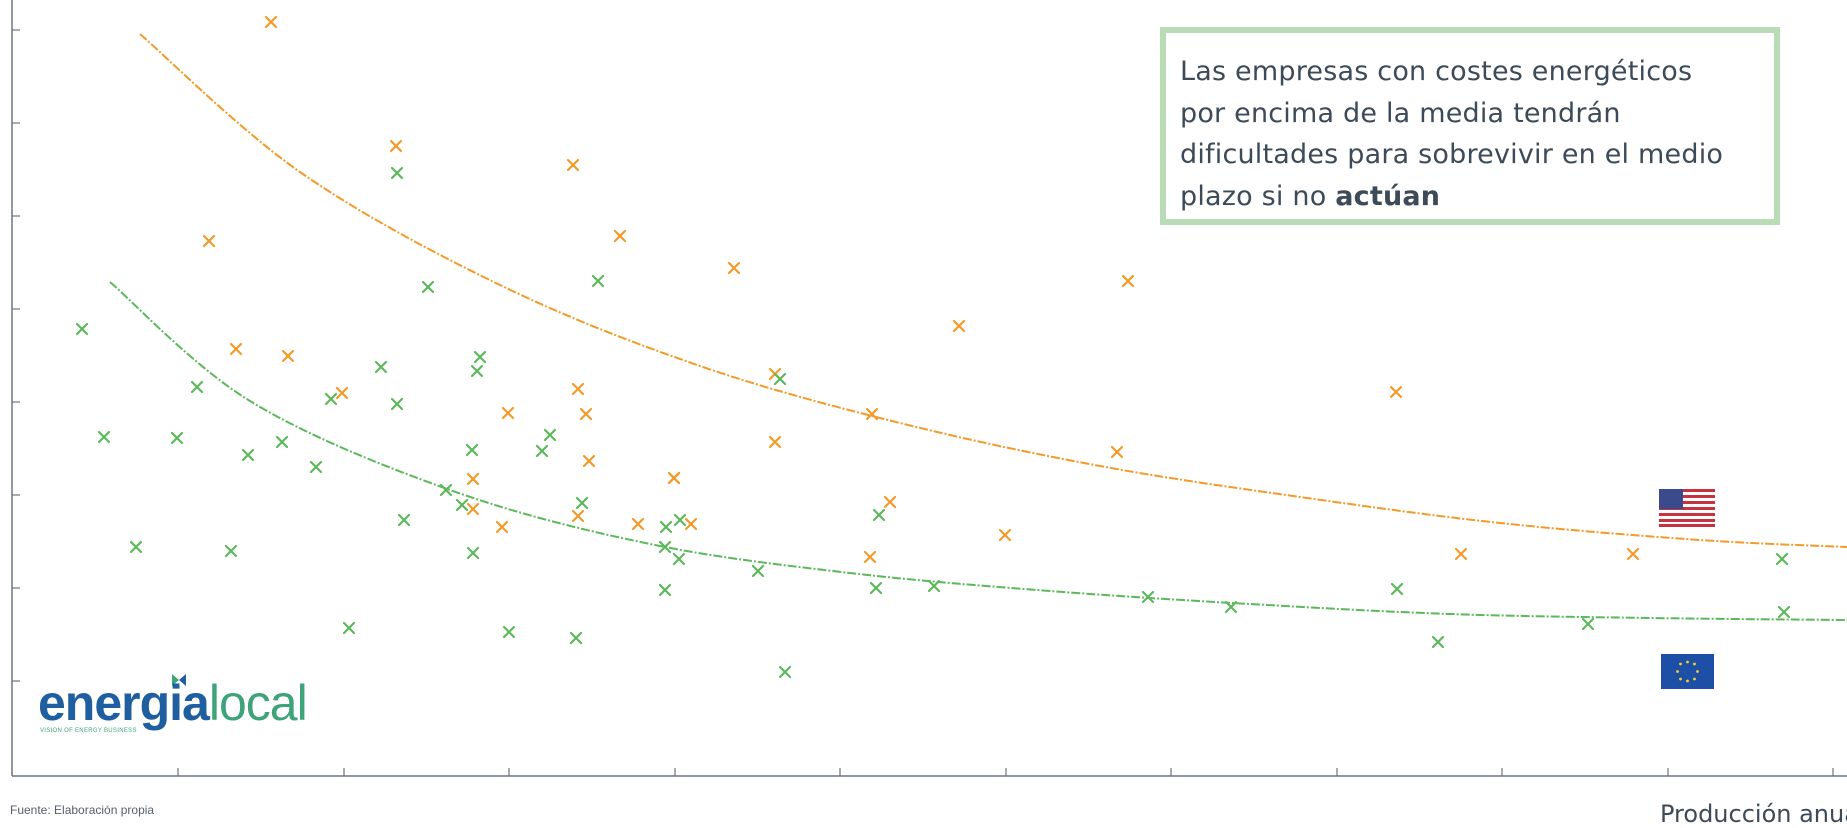 The height and width of the screenshot is (828, 1847). What do you see at coordinates (1436, 71) in the screenshot?
I see `callout-line-1: Las empresas con costes energéticos` at bounding box center [1436, 71].